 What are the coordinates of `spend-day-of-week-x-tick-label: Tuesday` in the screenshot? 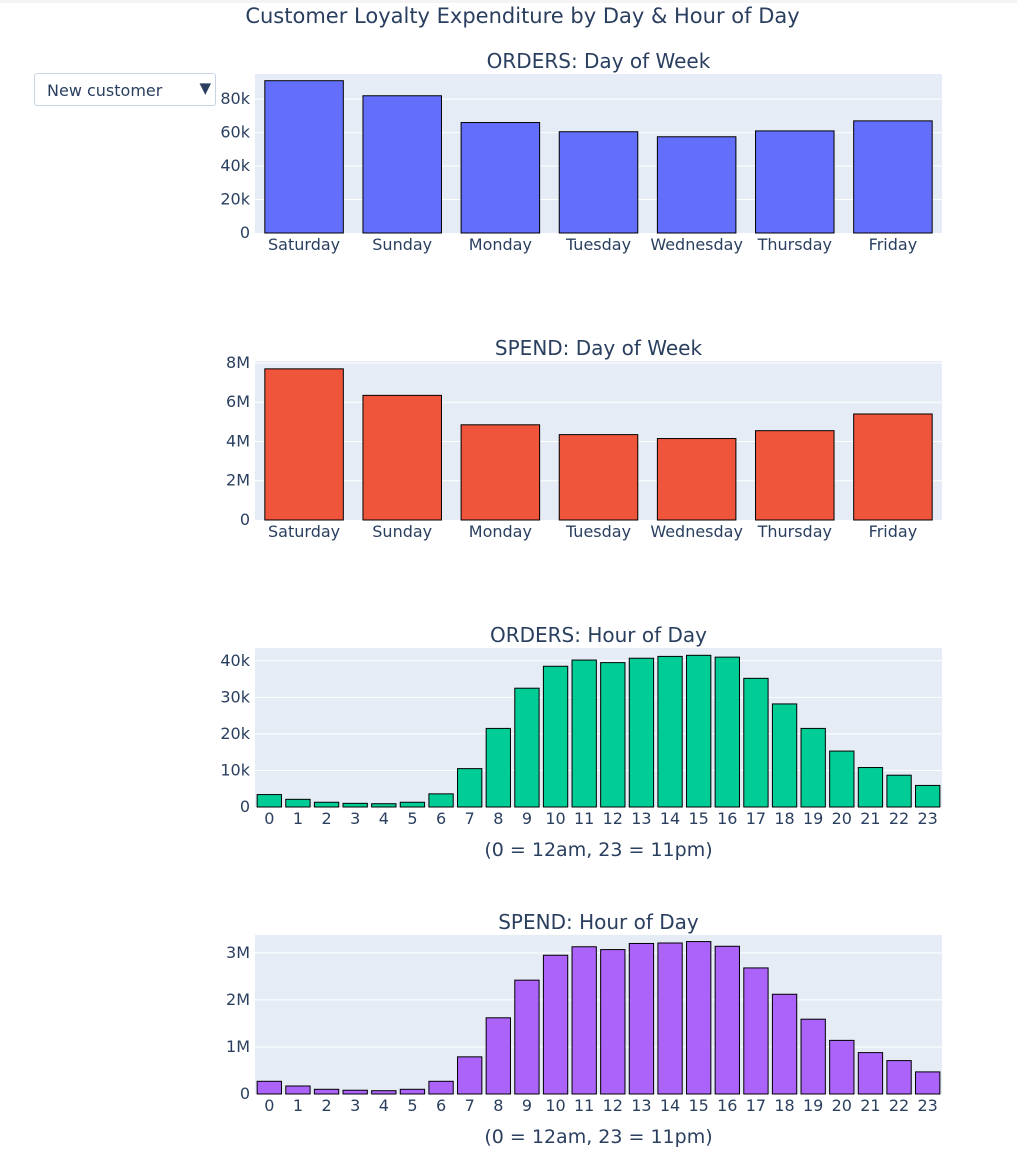 It's located at (598, 531).